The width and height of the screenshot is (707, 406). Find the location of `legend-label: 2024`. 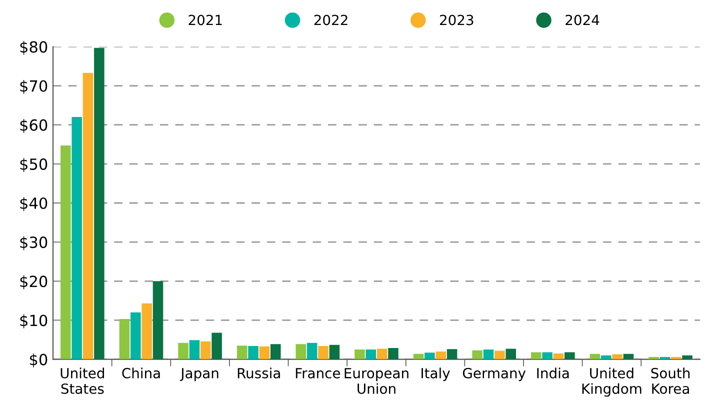

legend-label: 2024 is located at coordinates (583, 20).